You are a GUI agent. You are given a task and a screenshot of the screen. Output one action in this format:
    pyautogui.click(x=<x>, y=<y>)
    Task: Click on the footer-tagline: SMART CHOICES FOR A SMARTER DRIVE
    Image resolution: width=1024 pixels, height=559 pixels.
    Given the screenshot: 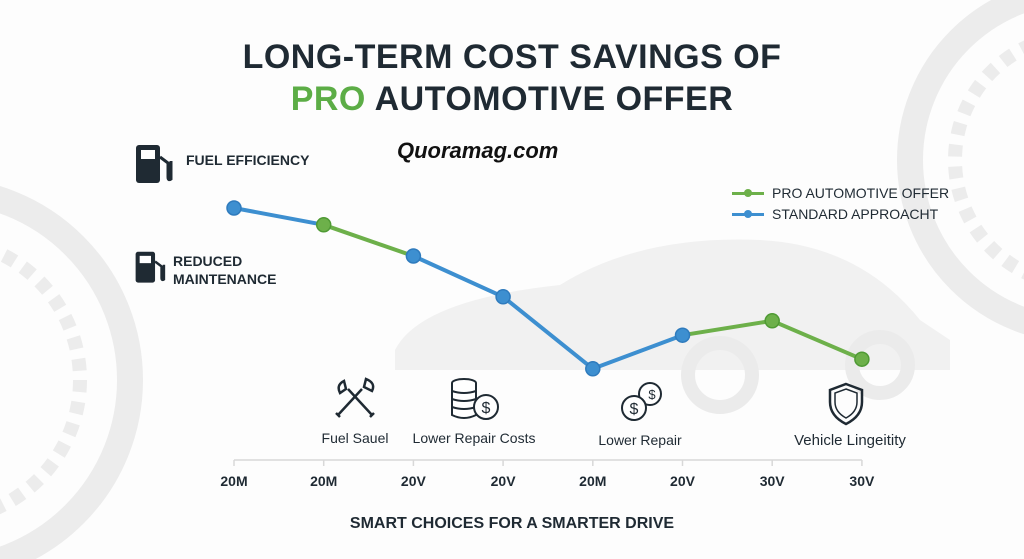 What is the action you would take?
    pyautogui.click(x=512, y=523)
    